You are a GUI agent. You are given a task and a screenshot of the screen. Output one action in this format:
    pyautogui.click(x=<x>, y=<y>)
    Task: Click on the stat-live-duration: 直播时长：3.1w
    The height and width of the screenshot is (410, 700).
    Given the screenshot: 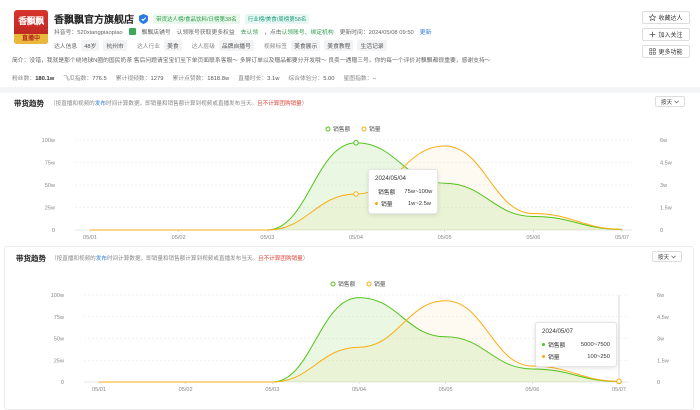 What is the action you would take?
    pyautogui.click(x=258, y=77)
    